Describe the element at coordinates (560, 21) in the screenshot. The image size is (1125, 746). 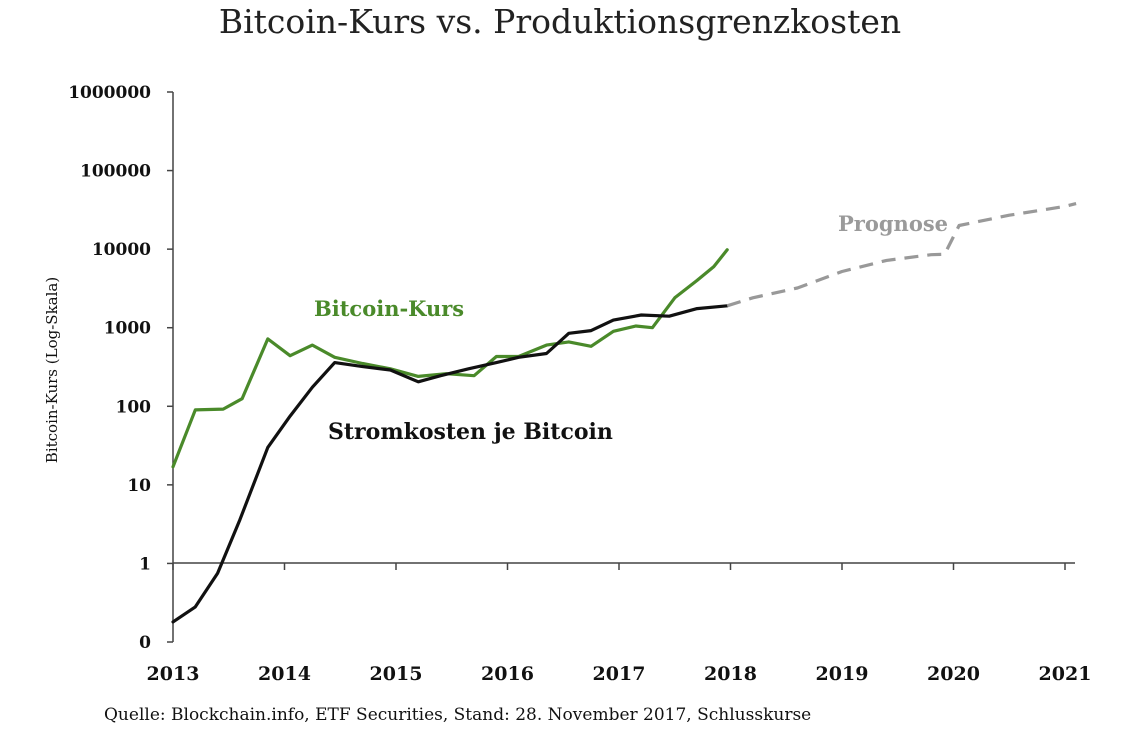
I see `chart-title: Bitcoin-Kurs vs. Produktionsgrenzkosten` at that location.